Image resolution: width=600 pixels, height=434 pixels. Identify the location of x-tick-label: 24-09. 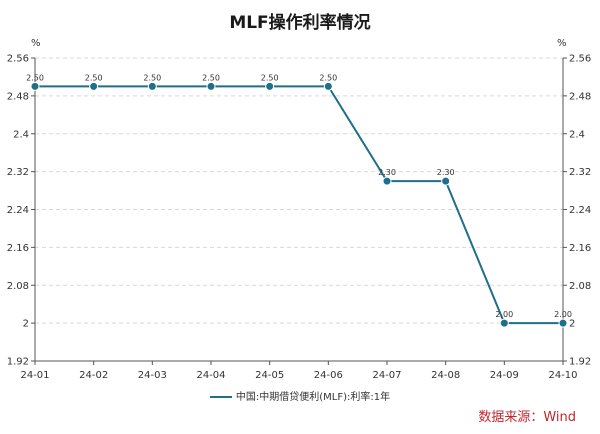
(504, 375).